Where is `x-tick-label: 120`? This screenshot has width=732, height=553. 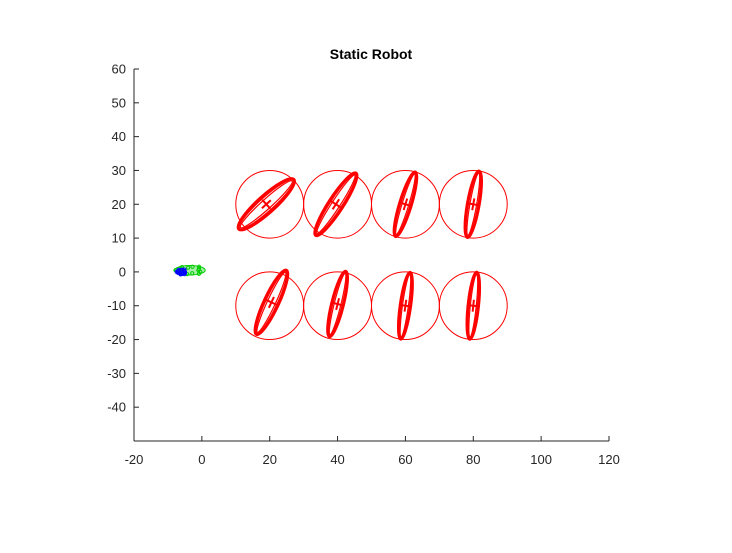
x-tick-label: 120 is located at coordinates (609, 459).